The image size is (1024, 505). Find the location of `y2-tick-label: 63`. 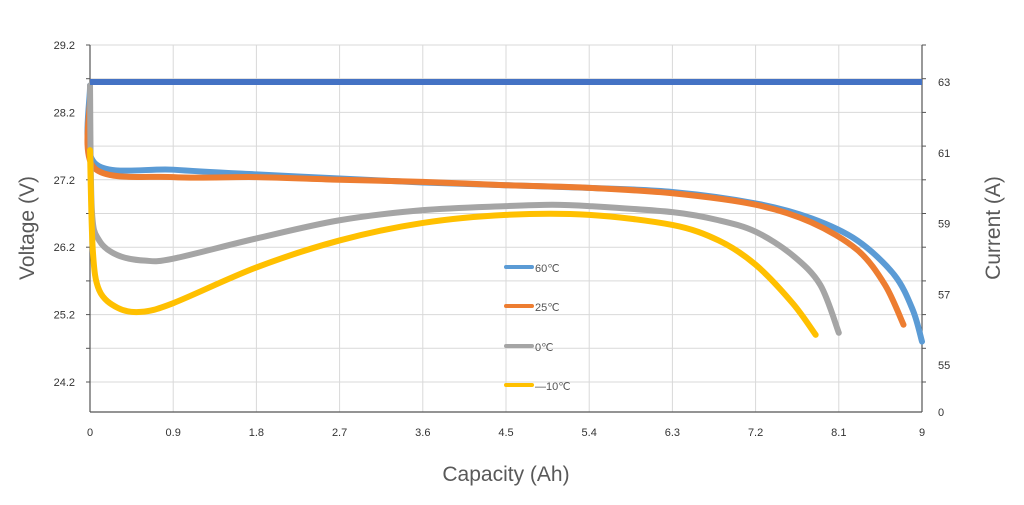

y2-tick-label: 63 is located at coordinates (944, 83).